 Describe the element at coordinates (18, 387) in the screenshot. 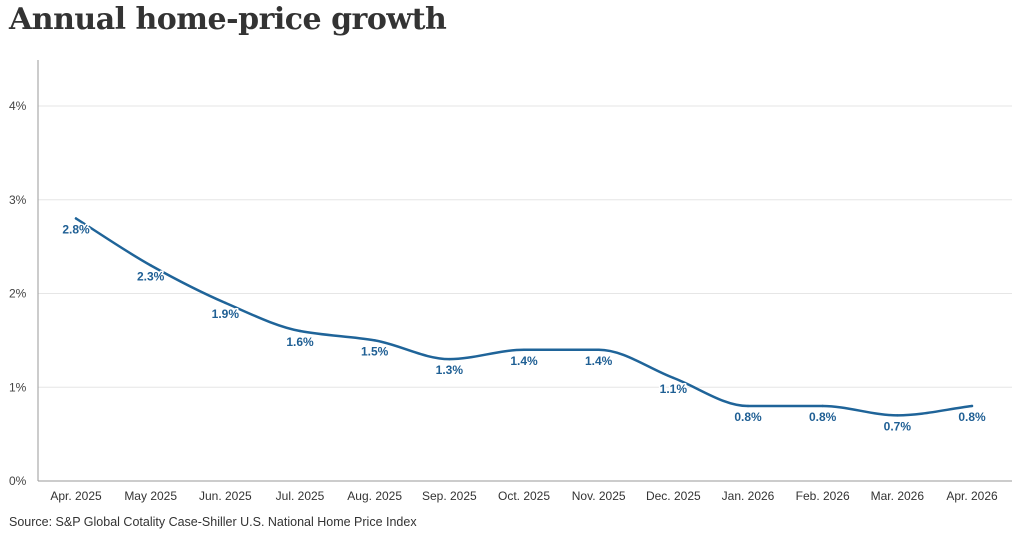

I see `y-tick-label: 1%` at that location.